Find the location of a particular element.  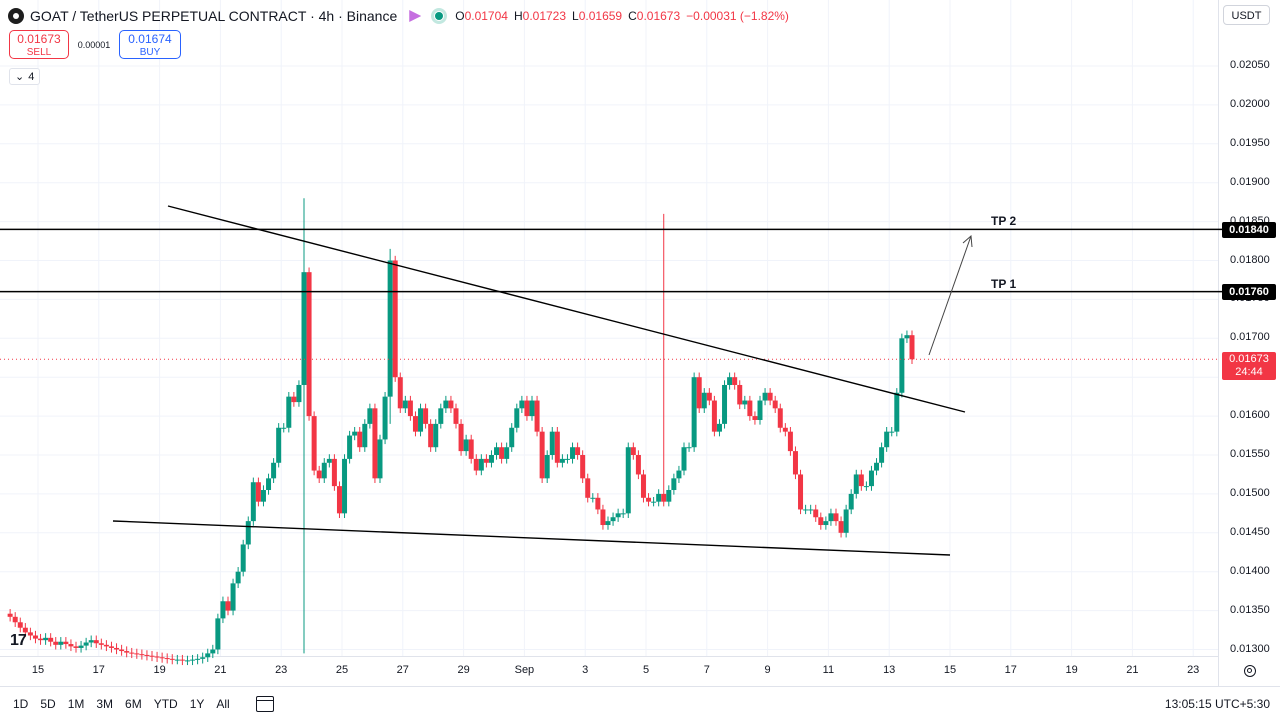

timeframe-6m: 6M is located at coordinates (133, 704).